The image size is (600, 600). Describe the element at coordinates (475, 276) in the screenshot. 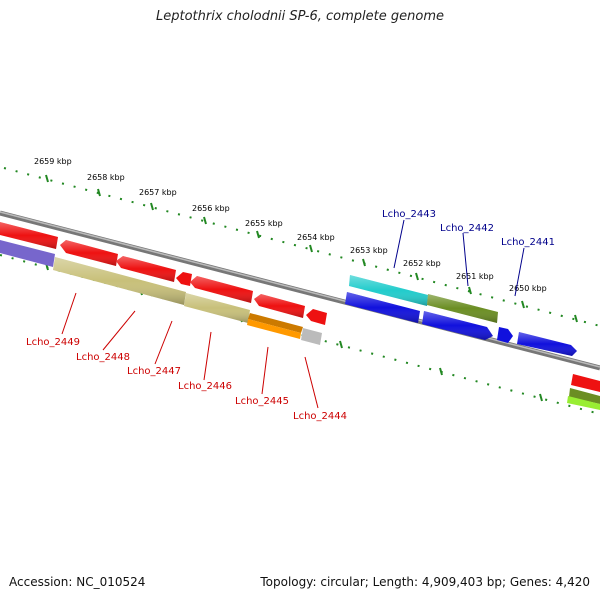

I see `scale-label: 2651 kbp` at that location.